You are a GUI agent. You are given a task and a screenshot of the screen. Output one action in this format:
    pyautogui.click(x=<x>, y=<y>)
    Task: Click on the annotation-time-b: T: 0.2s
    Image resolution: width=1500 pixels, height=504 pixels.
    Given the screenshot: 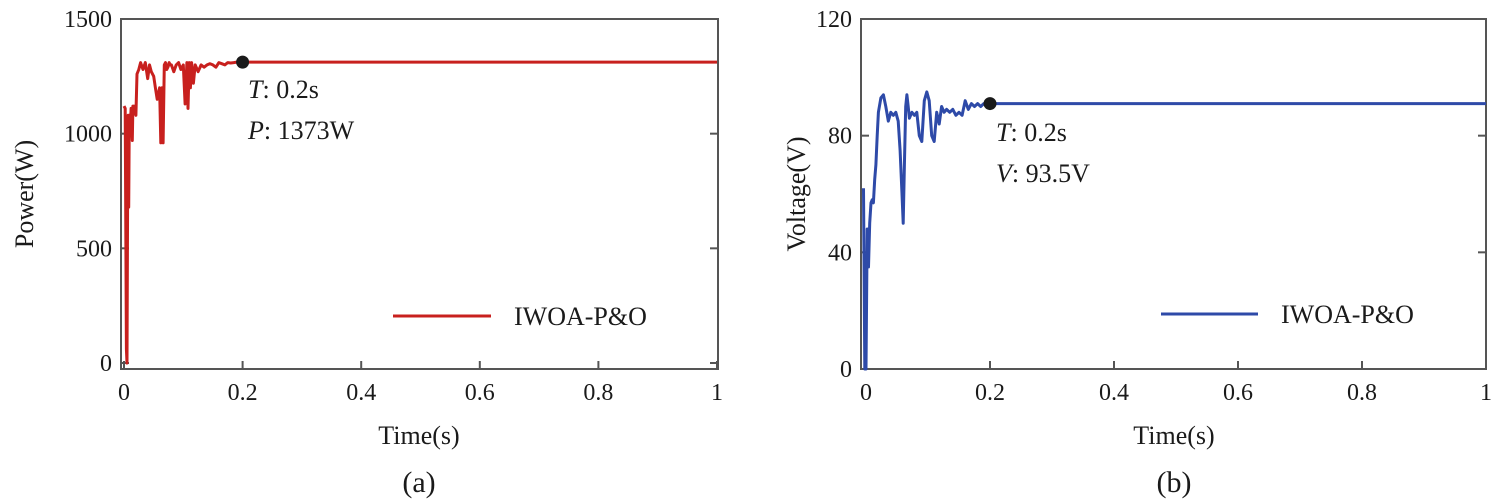 What is the action you would take?
    pyautogui.click(x=1031, y=132)
    